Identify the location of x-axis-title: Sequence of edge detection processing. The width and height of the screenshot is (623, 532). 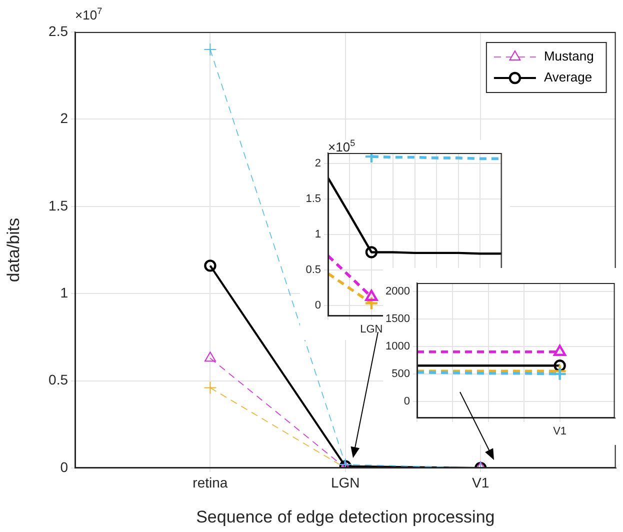
(345, 516).